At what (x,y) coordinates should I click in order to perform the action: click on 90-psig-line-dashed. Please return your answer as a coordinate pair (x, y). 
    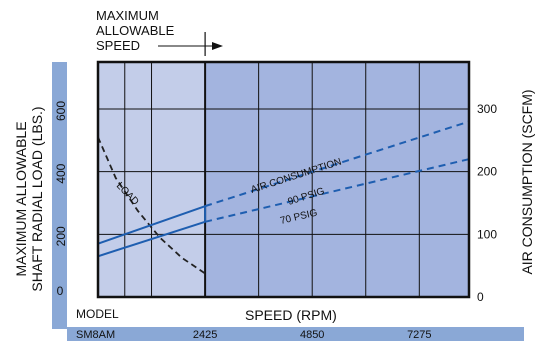
    Looking at the image, I should click on (337, 164).